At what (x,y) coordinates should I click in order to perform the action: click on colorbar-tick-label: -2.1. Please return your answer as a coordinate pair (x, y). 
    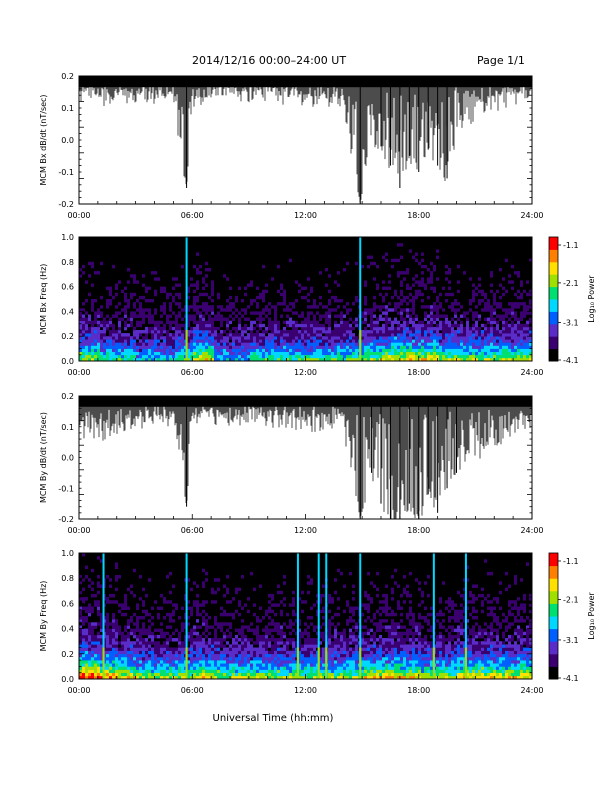
    Looking at the image, I should click on (571, 283).